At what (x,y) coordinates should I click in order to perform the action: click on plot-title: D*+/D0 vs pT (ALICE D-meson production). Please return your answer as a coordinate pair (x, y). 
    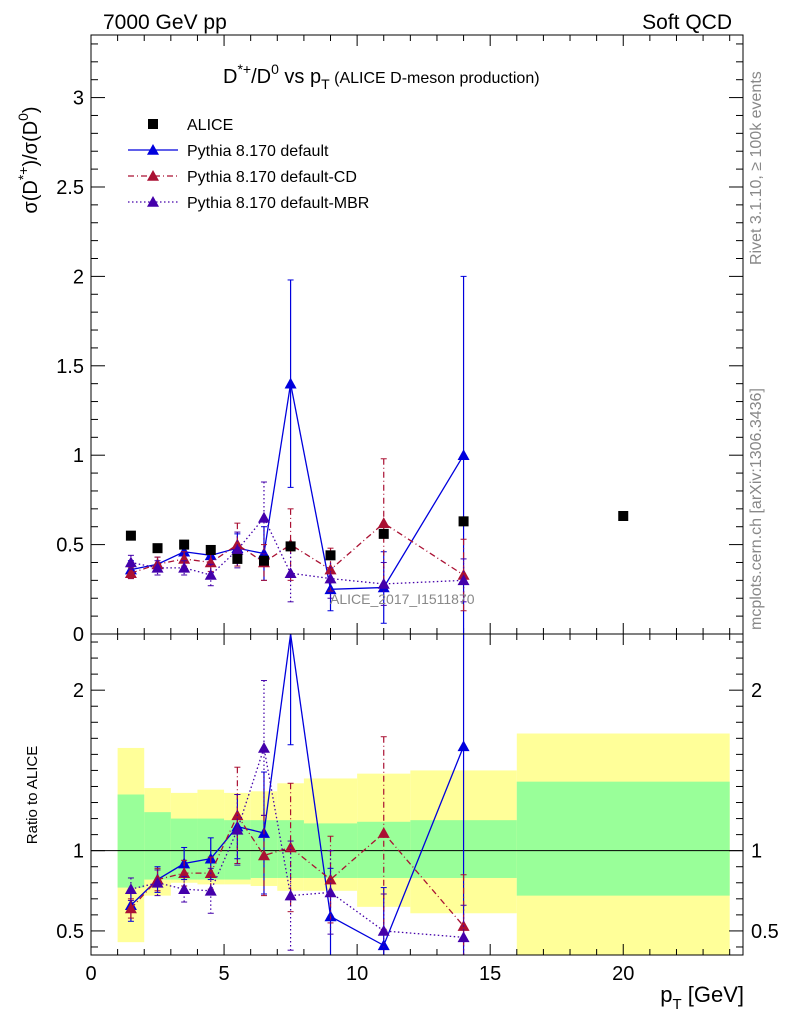
    Looking at the image, I should click on (381, 76).